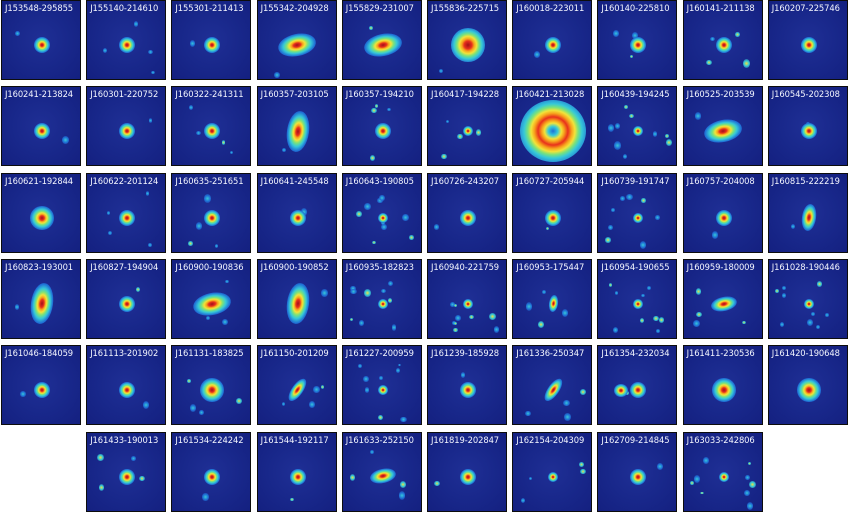 The image size is (850, 514). Describe the element at coordinates (209, 439) in the screenshot. I see `source-name-label: J161534-224242` at that location.